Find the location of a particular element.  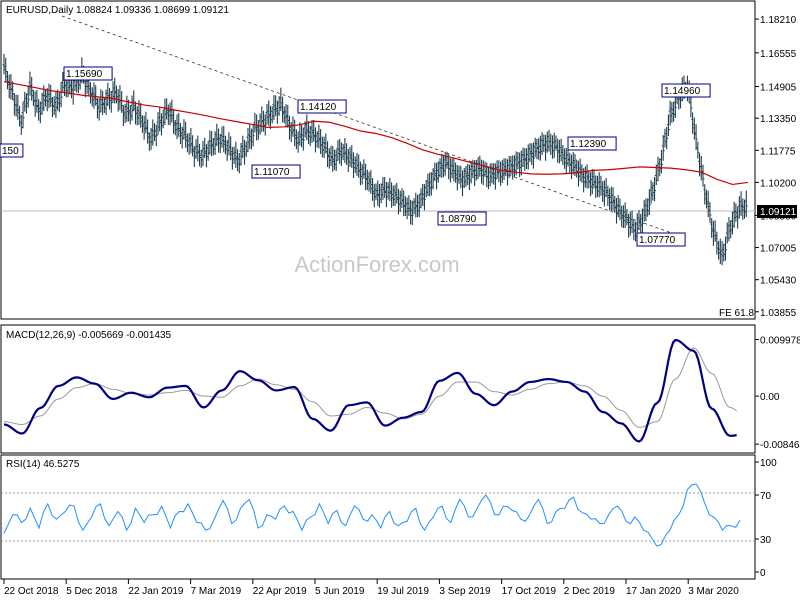

rsi-axis: 100 70 30 0 is located at coordinates (766, 518).